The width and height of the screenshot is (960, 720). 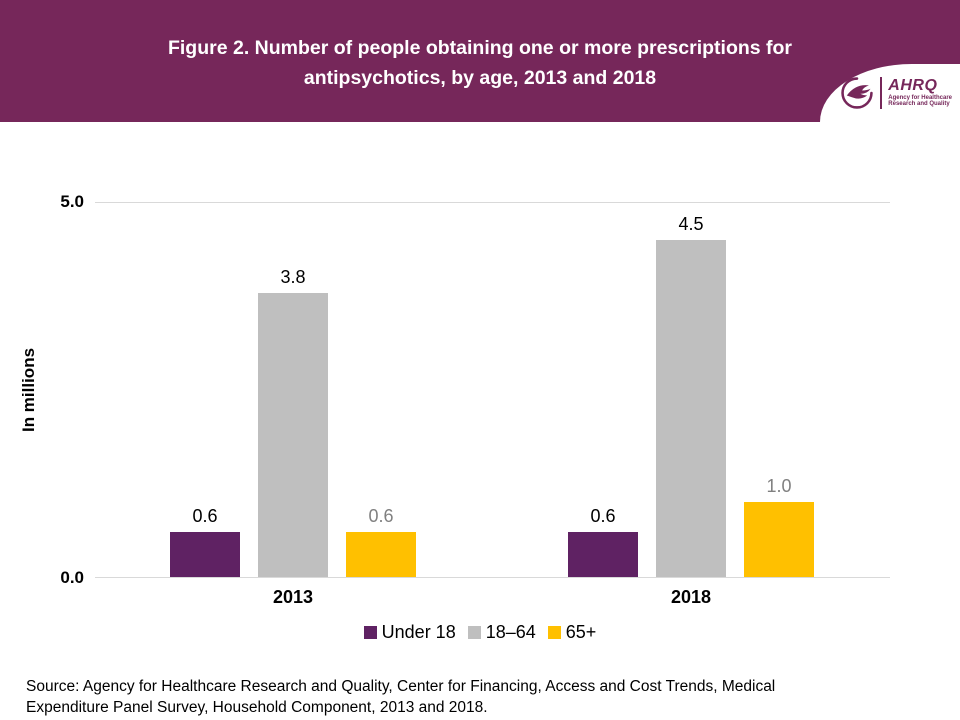 I want to click on bar-column: 4.5, so click(x=691, y=390).